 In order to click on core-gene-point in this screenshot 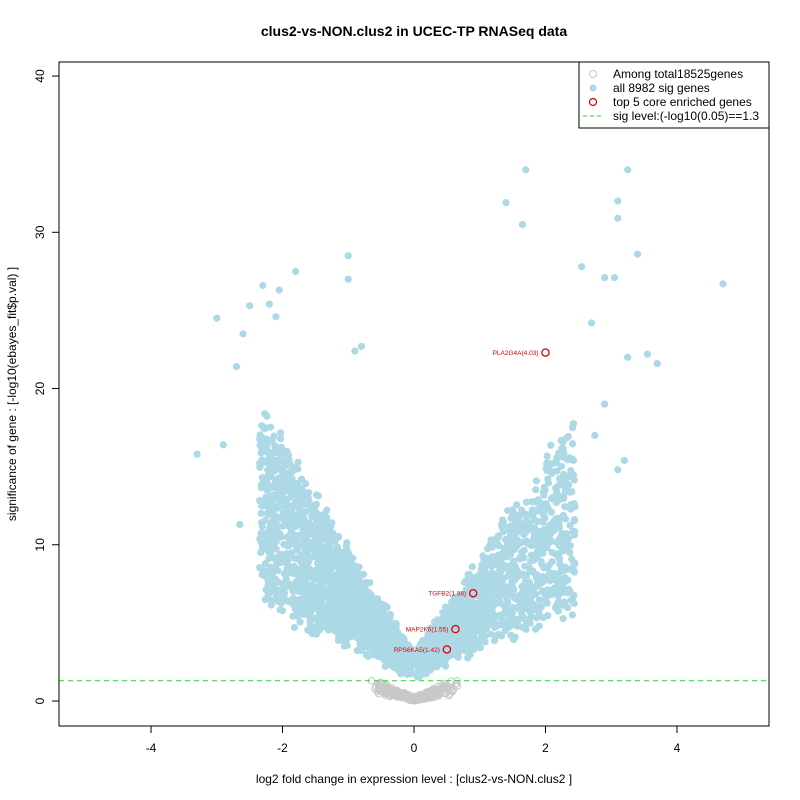, I will do `click(455, 629)`.